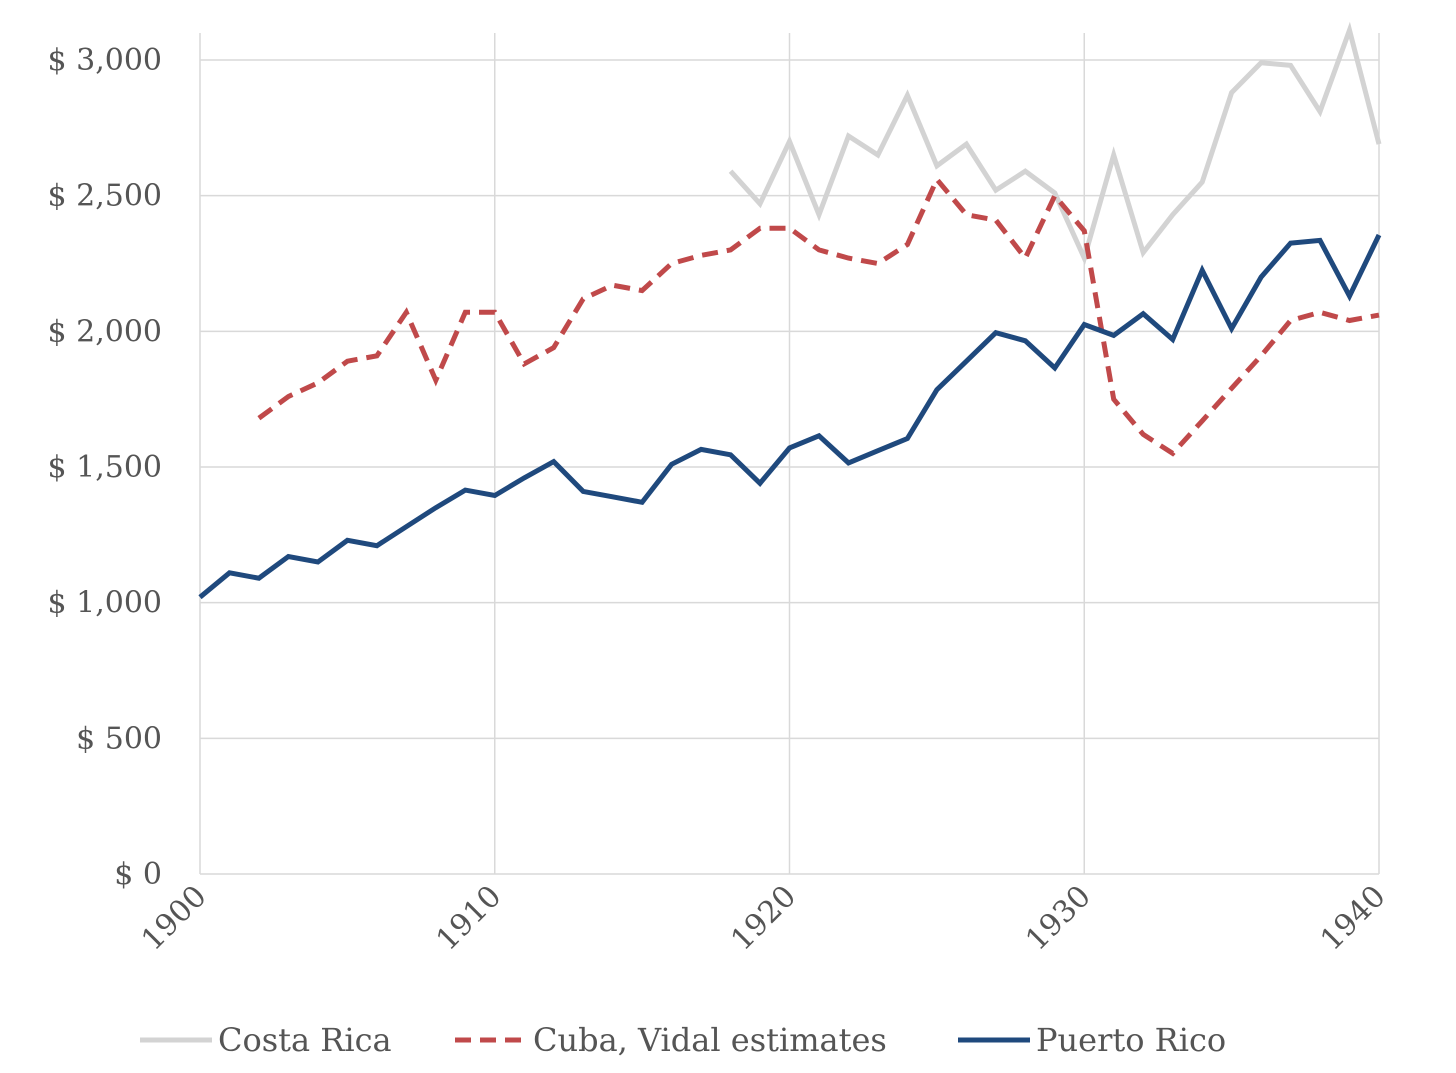  I want to click on y-tick-label: $ 2,500, so click(104, 196).